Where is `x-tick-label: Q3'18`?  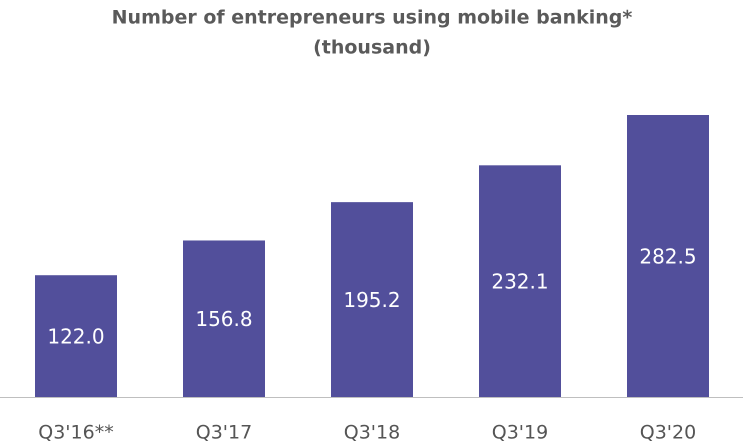
x-tick-label: Q3'18 is located at coordinates (372, 433).